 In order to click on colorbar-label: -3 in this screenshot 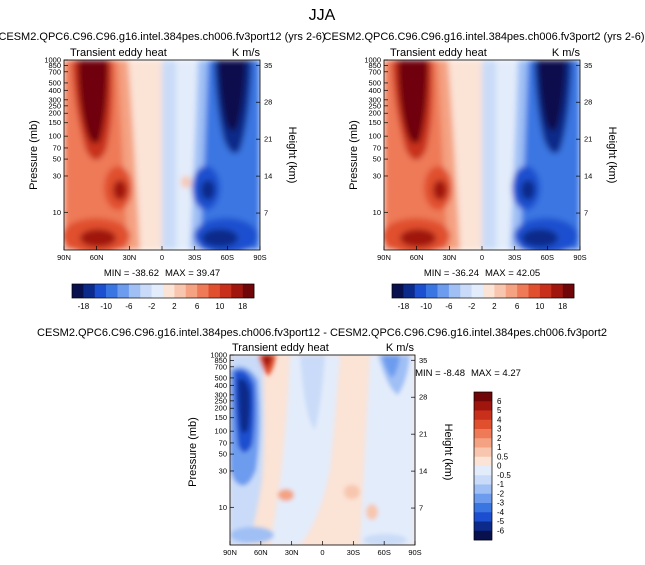, I will do `click(501, 503)`.